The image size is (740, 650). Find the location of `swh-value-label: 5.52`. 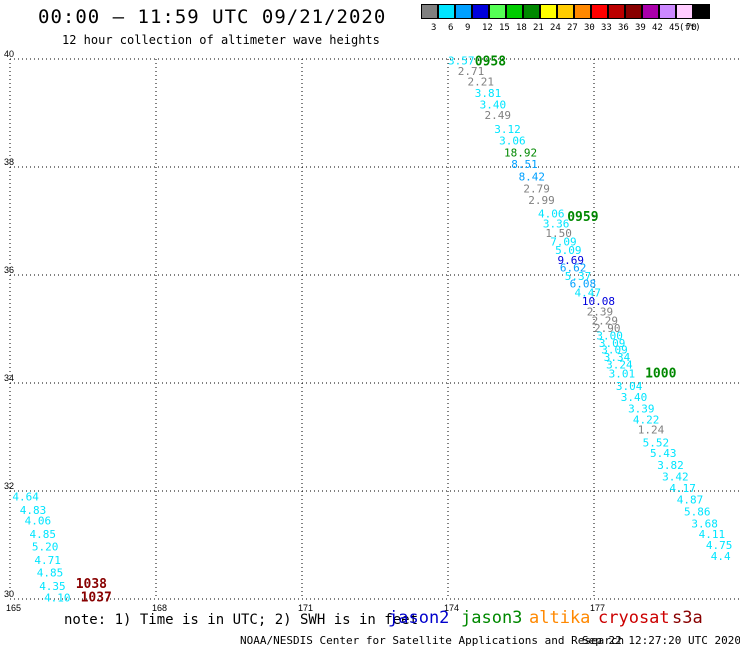

swh-value-label: 5.52 is located at coordinates (656, 442).